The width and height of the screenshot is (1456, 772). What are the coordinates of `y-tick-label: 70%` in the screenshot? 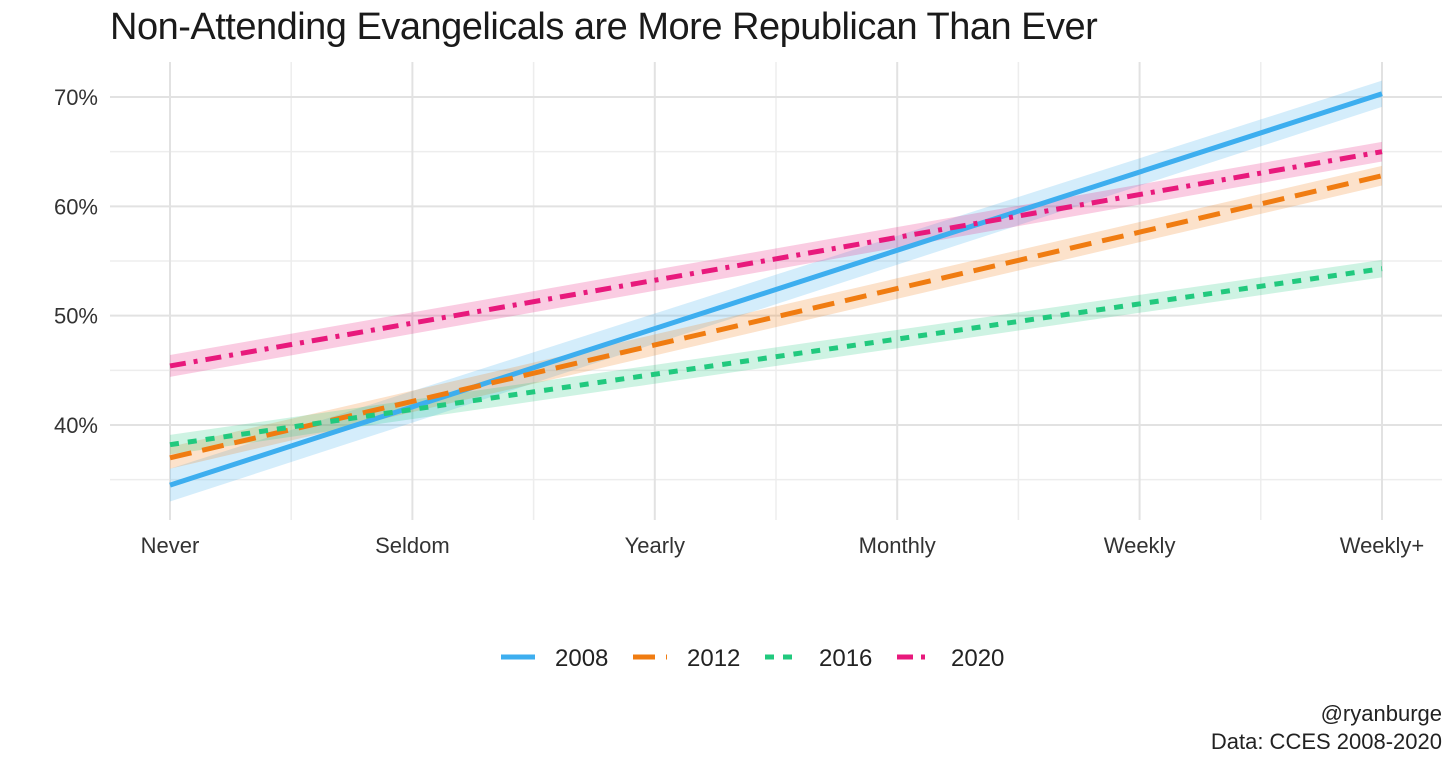 It's located at (76, 97).